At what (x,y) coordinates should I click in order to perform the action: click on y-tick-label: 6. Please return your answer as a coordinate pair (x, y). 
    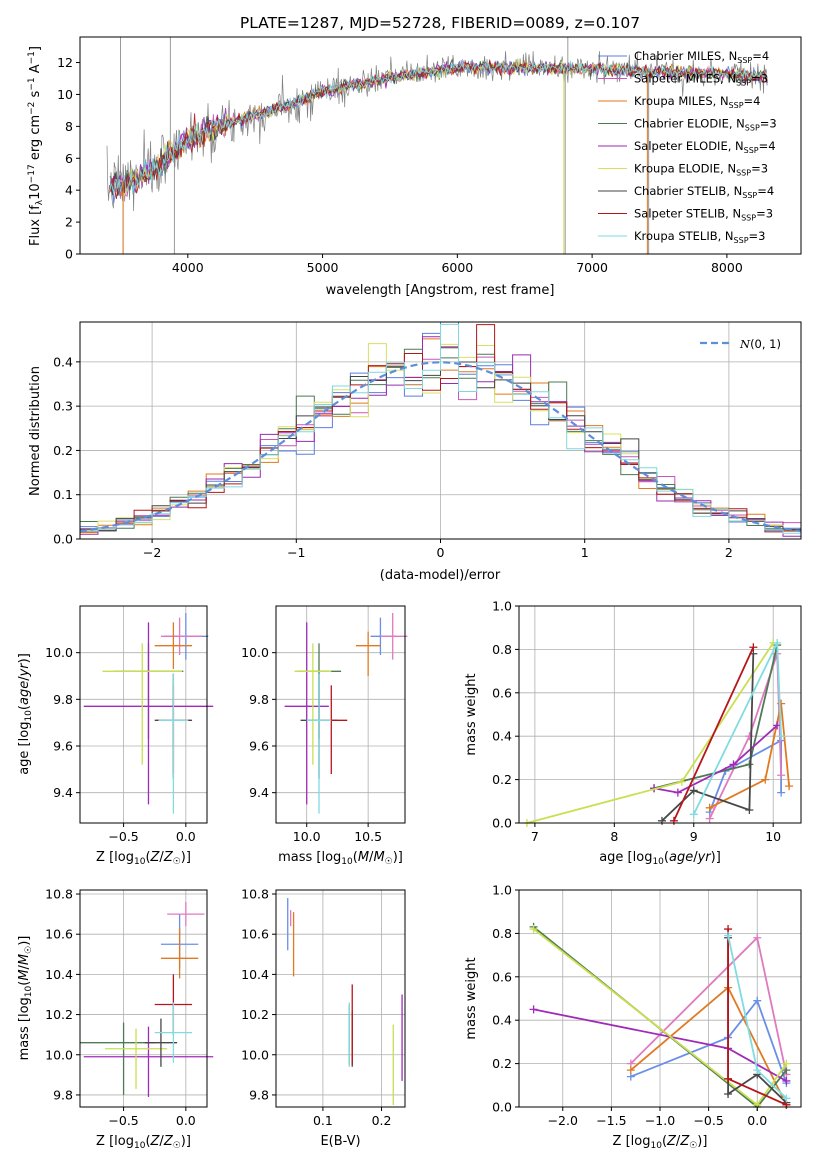
    Looking at the image, I should click on (69, 158).